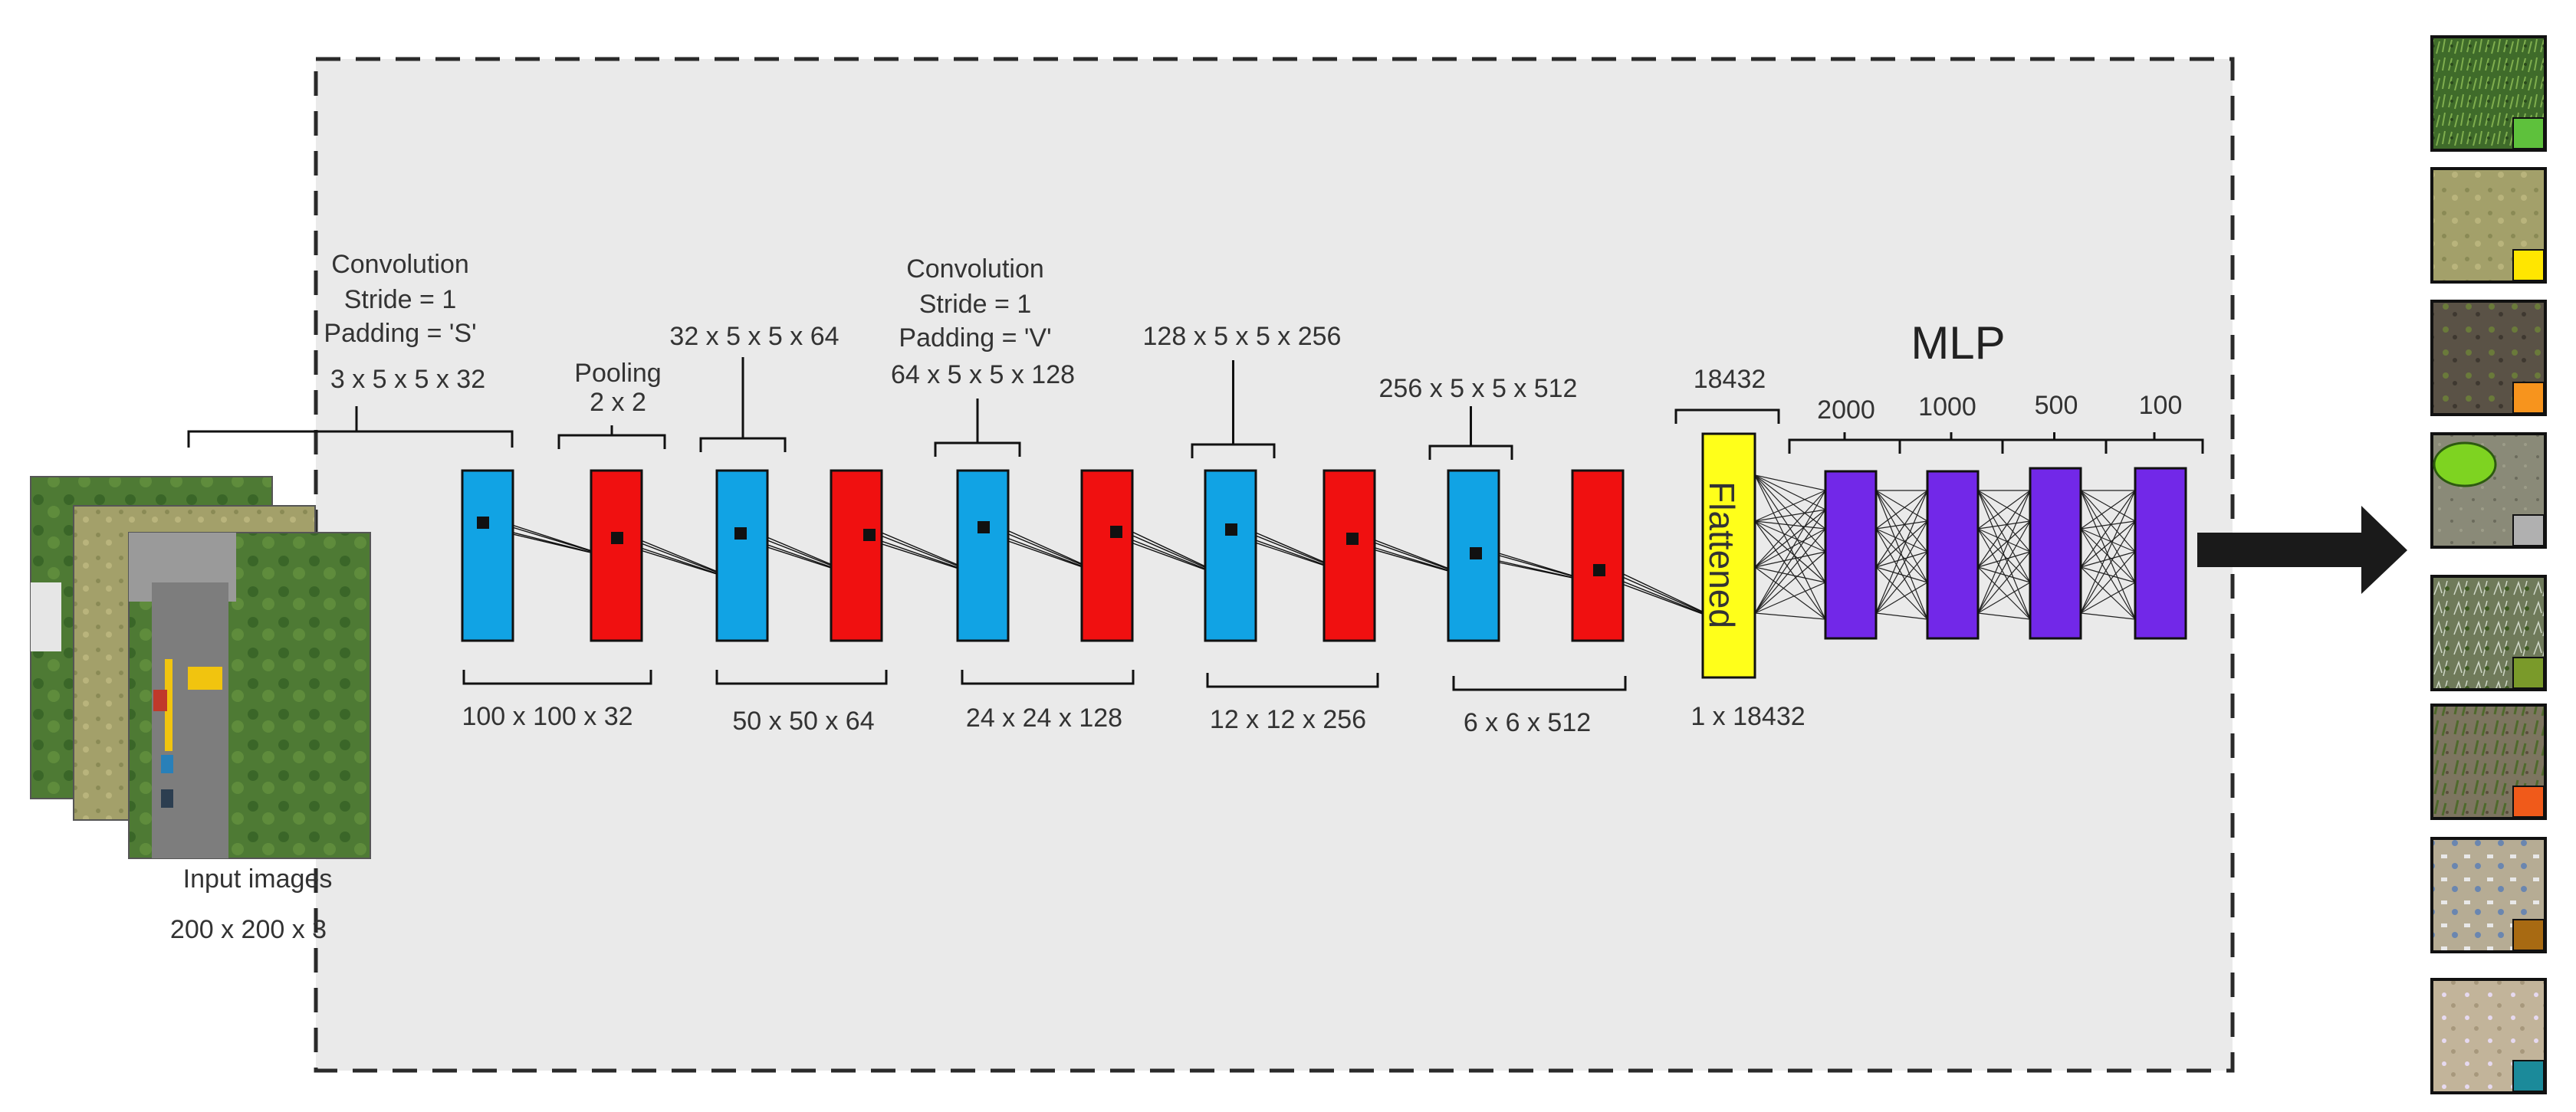 This screenshot has height=1112, width=2576. I want to click on green-vehicle-shape, so click(2465, 464).